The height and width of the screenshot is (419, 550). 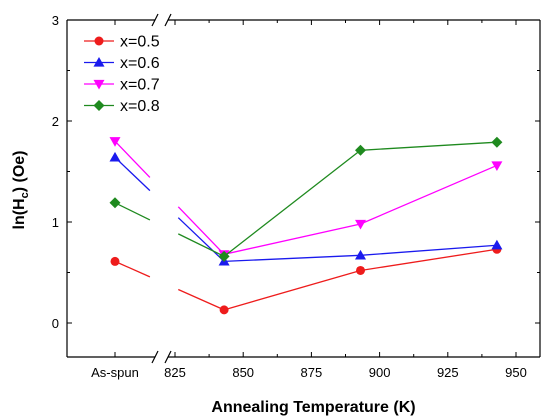 I want to click on x-tick-label: As-spun, so click(x=115, y=372).